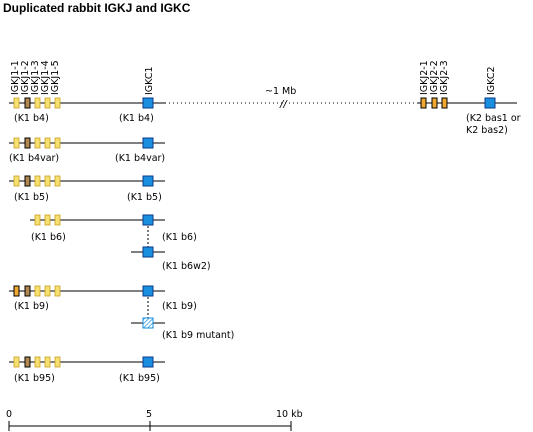 The image size is (533, 432). Describe the element at coordinates (186, 266) in the screenshot. I see `dup-c-label: (K1 b6w2)` at that location.